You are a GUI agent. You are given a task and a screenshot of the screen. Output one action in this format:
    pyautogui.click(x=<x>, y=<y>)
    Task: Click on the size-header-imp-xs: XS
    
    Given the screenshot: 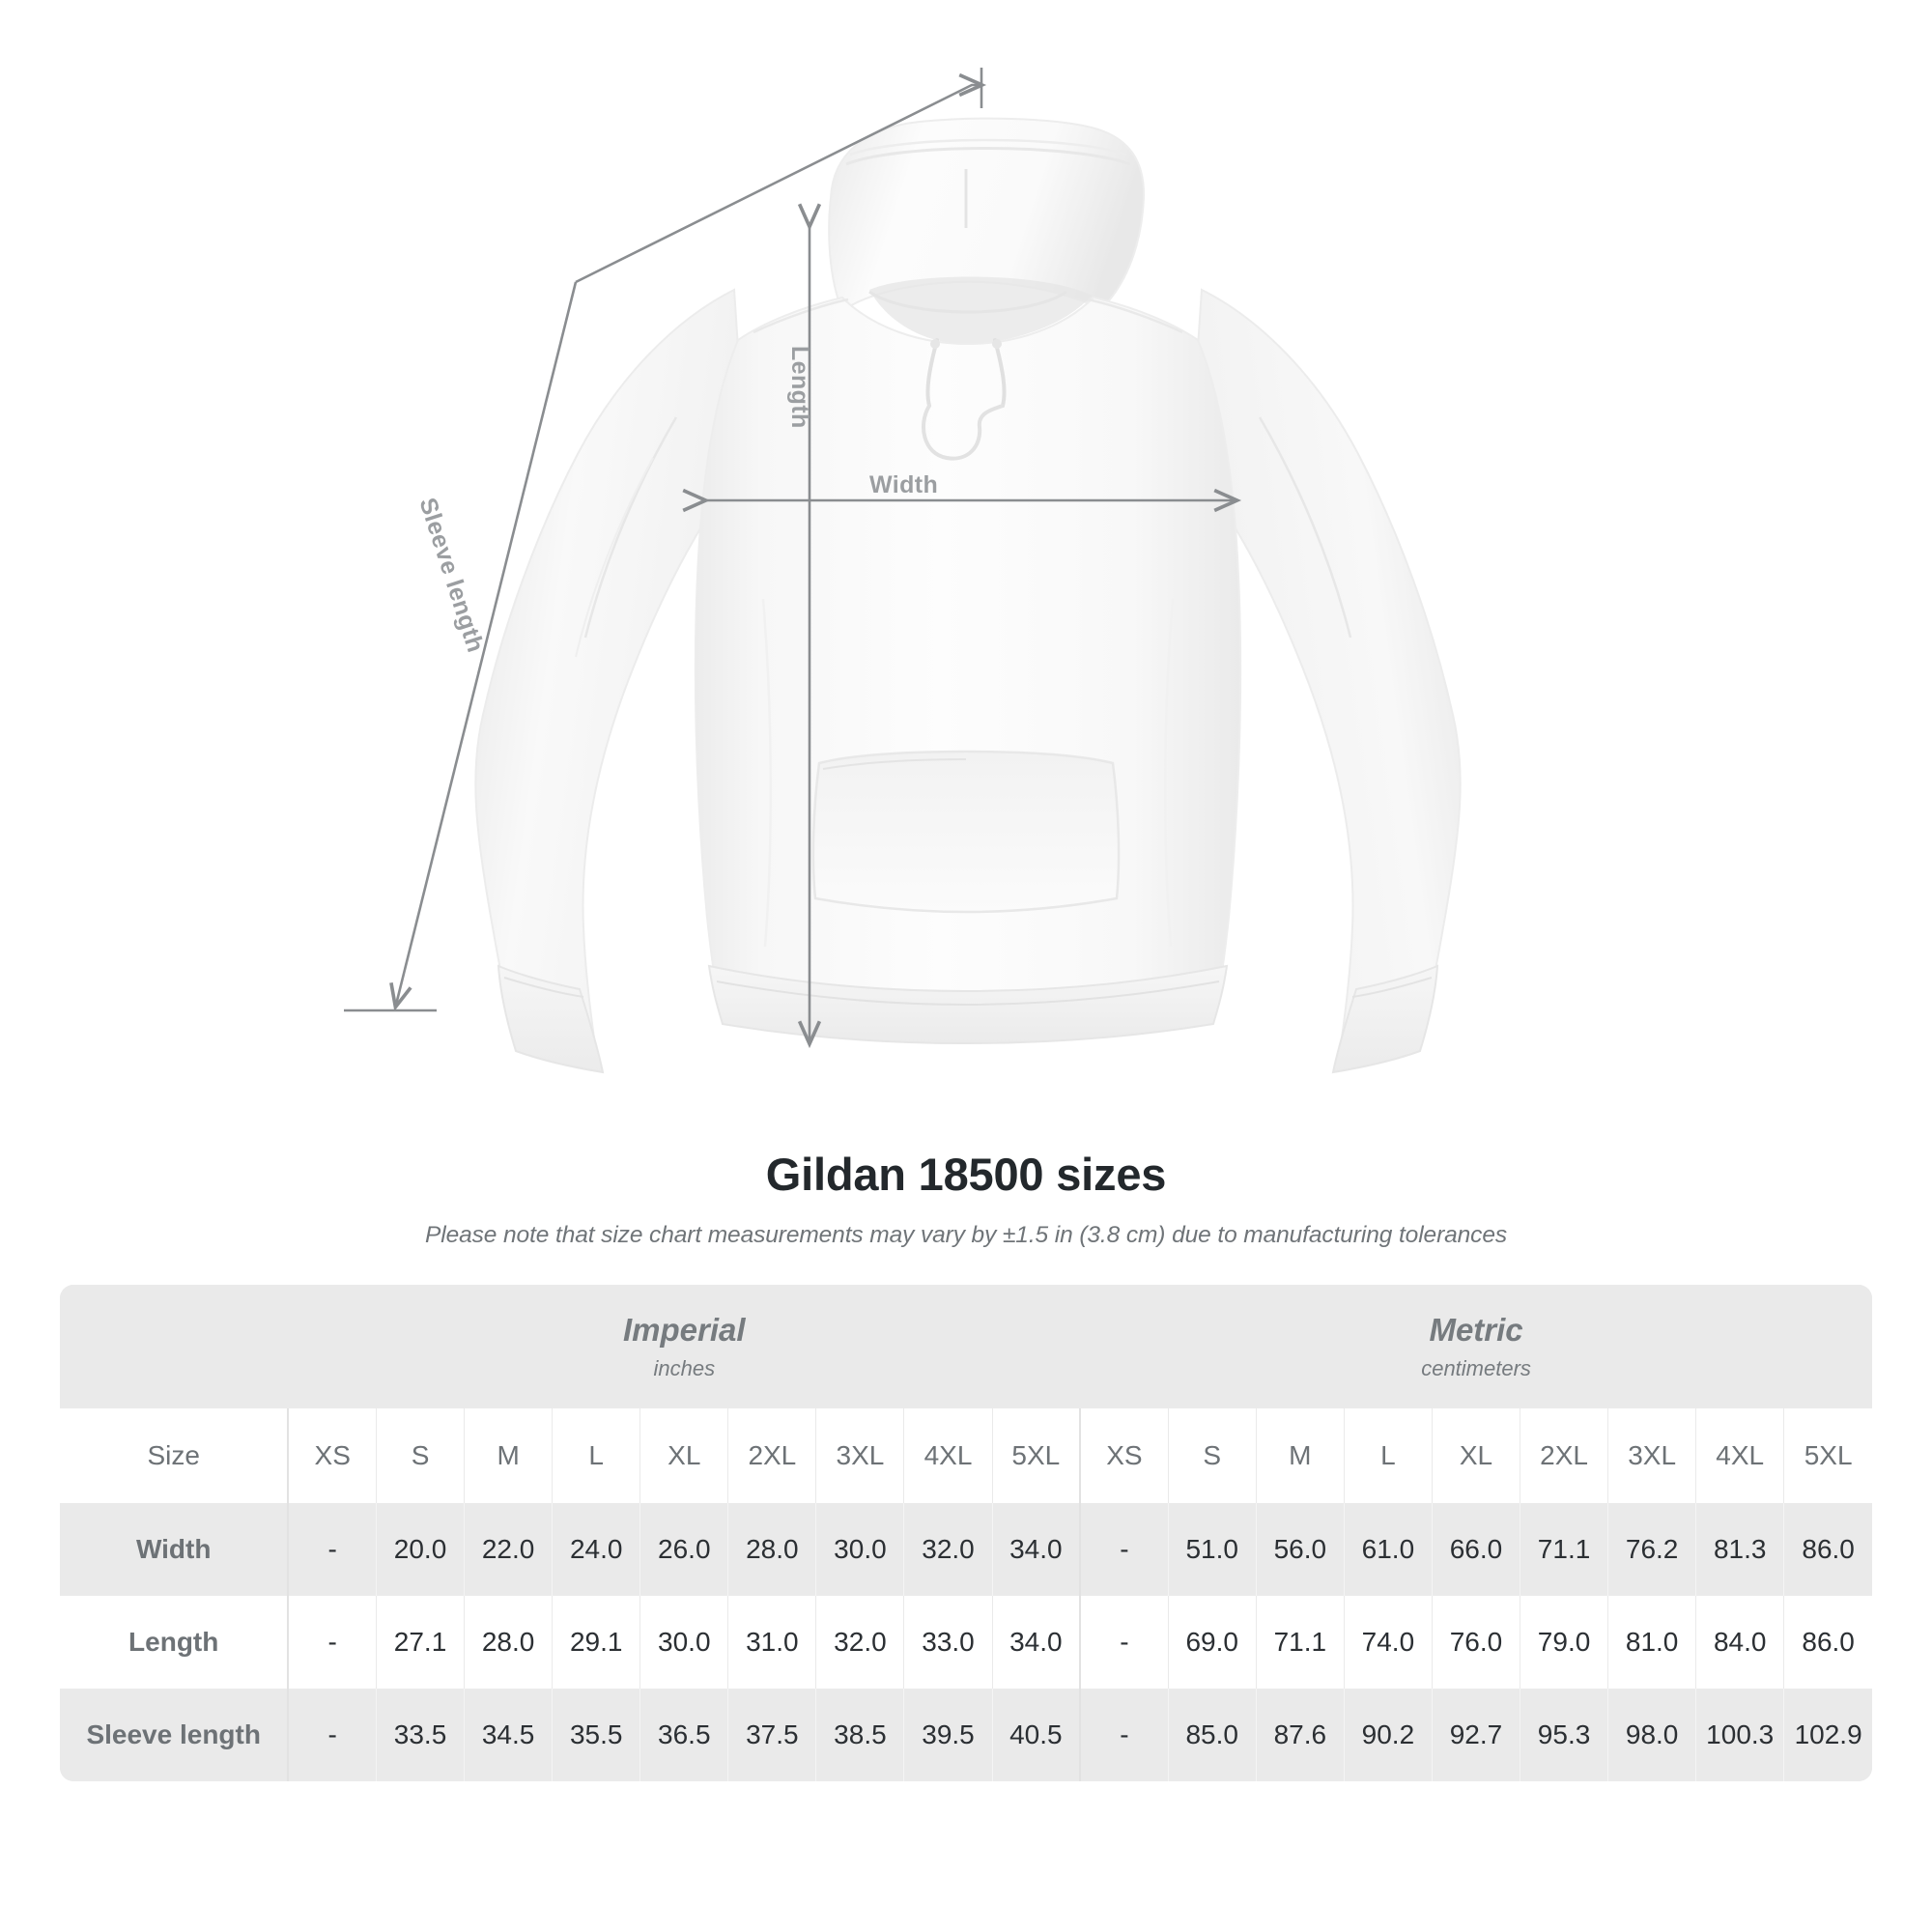 What is the action you would take?
    pyautogui.click(x=332, y=1455)
    